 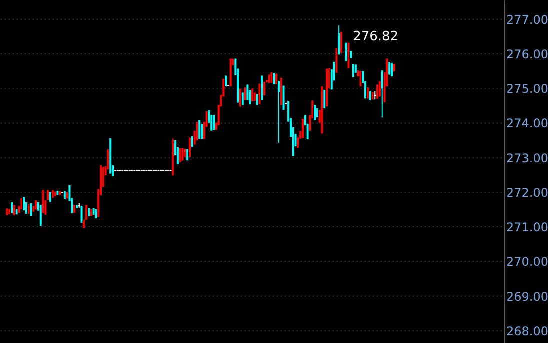 What do you see at coordinates (527, 54) in the screenshot?
I see `y-tick-label: 276.00` at bounding box center [527, 54].